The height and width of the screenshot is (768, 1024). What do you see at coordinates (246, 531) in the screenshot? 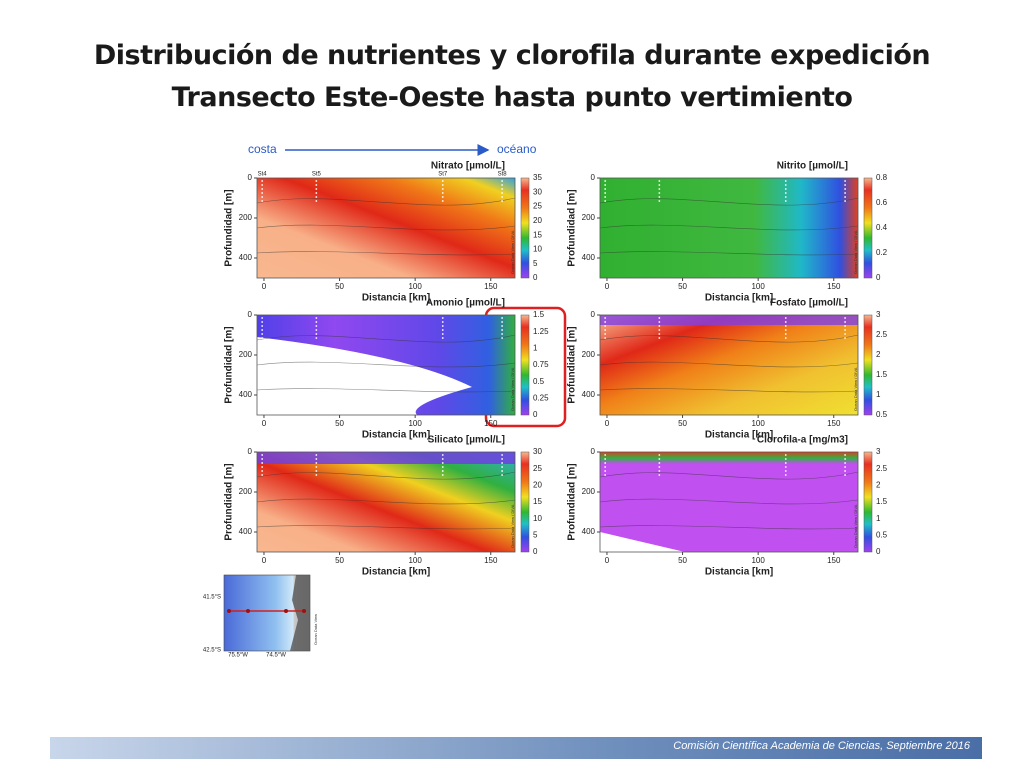
I see `y-tick-label: 400` at bounding box center [246, 531].